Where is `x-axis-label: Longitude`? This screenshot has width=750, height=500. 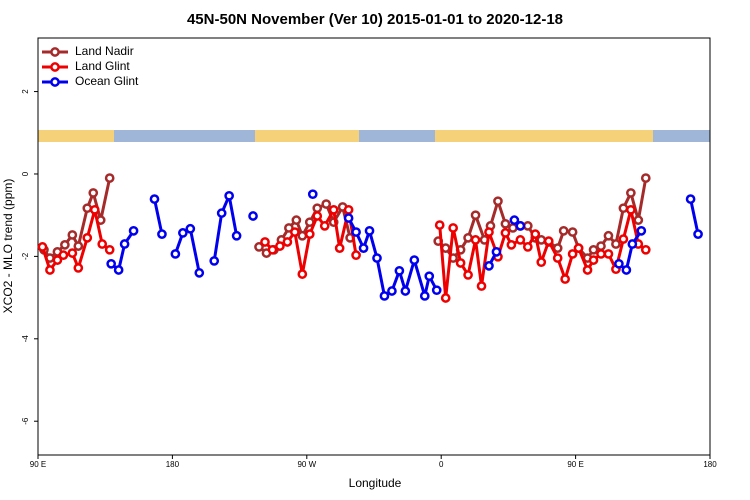
x-axis-label: Longitude is located at coordinates (375, 483).